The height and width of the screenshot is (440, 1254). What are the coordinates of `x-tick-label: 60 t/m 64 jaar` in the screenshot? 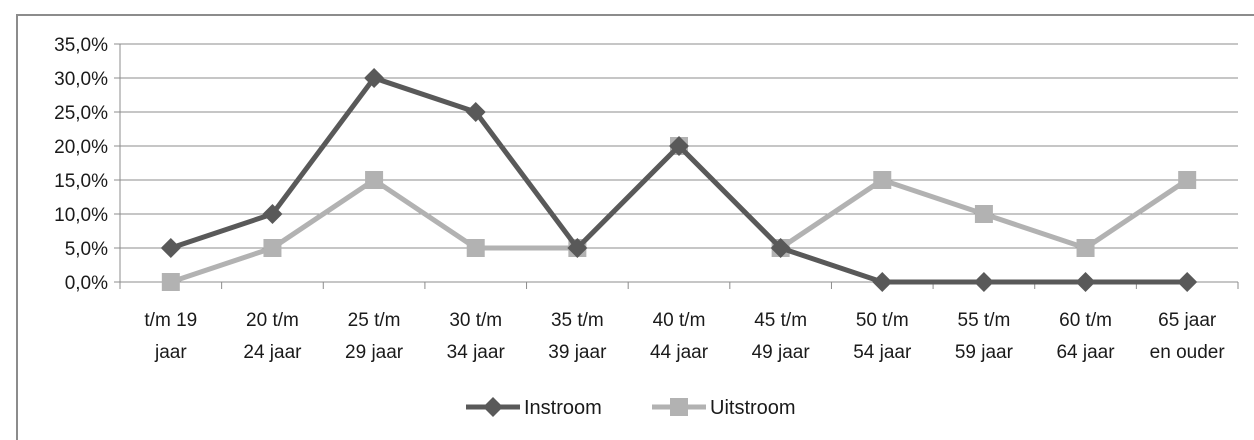 It's located at (1085, 336).